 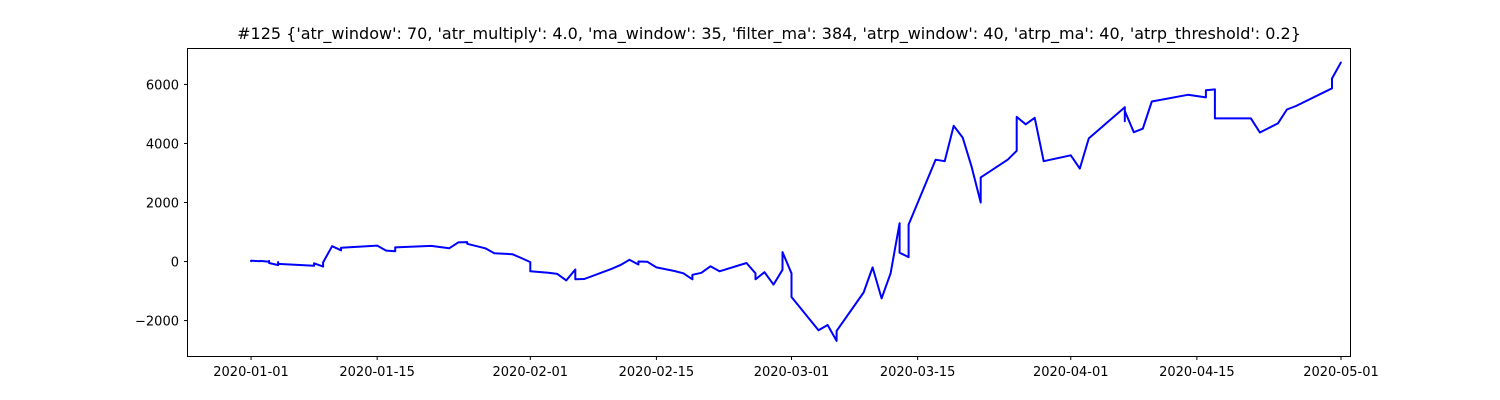 What do you see at coordinates (1197, 372) in the screenshot?
I see `x-tick-label: 2020-04-15` at bounding box center [1197, 372].